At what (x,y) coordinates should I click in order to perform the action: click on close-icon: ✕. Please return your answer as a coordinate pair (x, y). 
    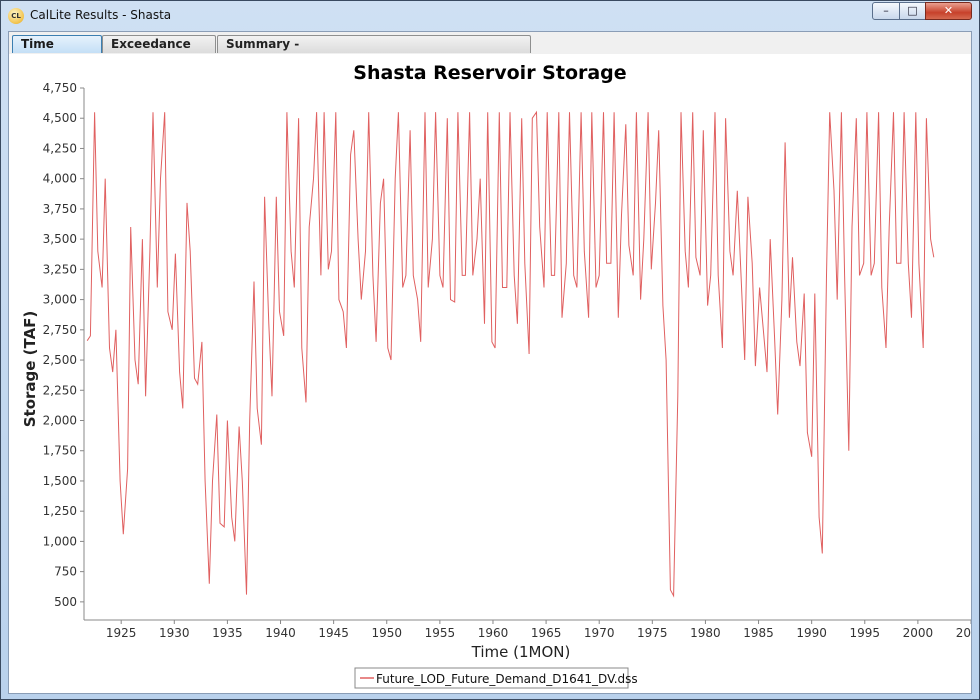
    Looking at the image, I should click on (948, 10).